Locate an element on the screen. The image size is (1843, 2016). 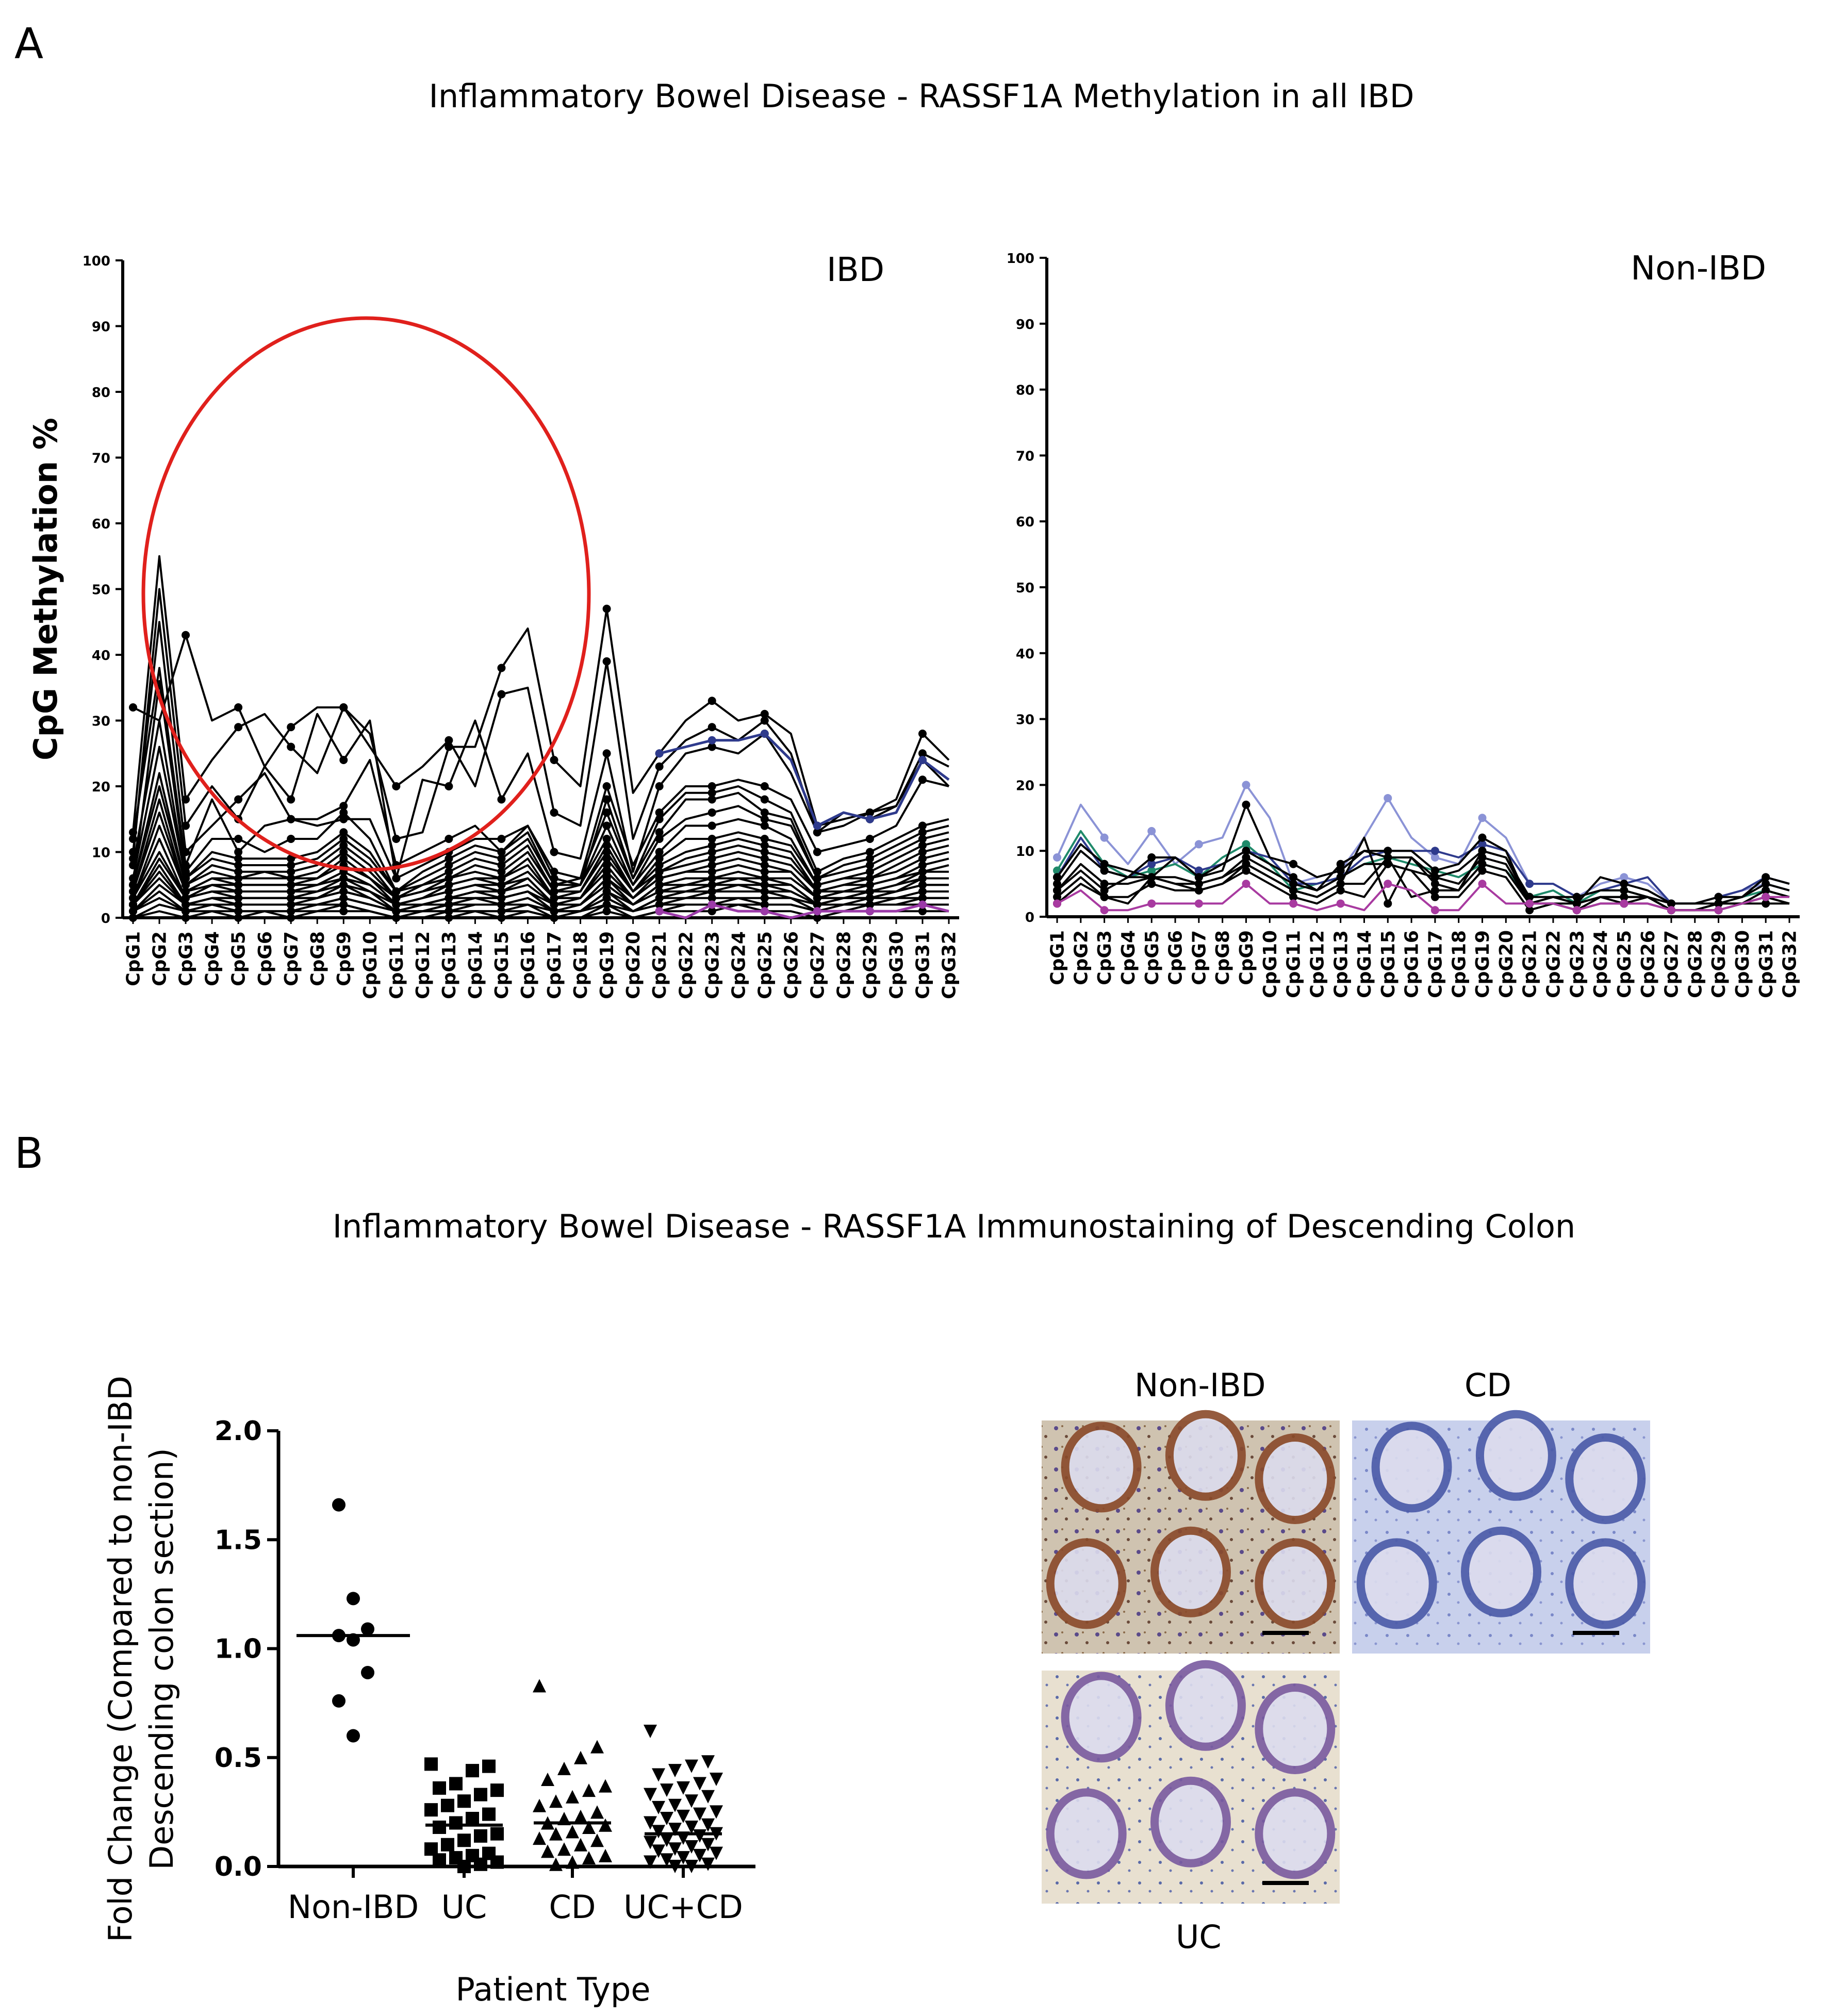
x-tick-label: CpG25 is located at coordinates (1624, 964).